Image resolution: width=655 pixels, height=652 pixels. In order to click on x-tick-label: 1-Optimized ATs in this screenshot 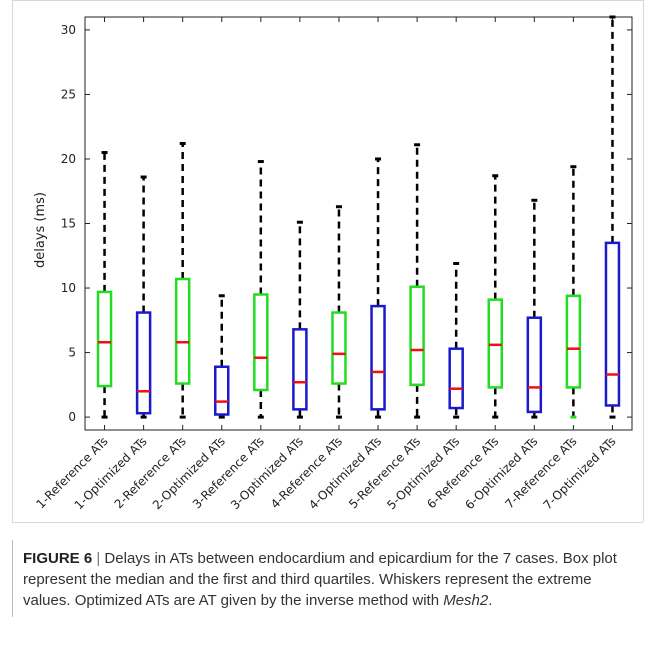, I will do `click(111, 473)`.